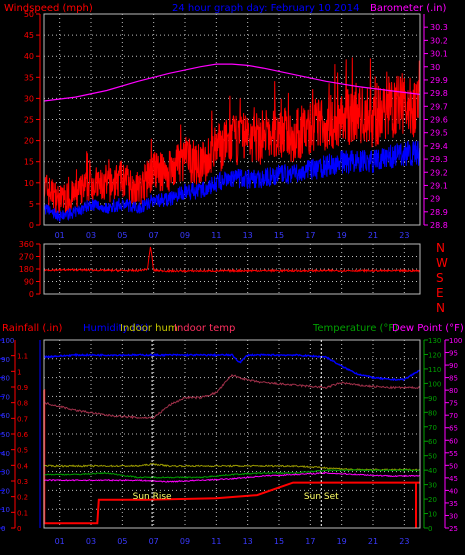  Describe the element at coordinates (31, 294) in the screenshot. I see `y-tick-label: 0` at that location.